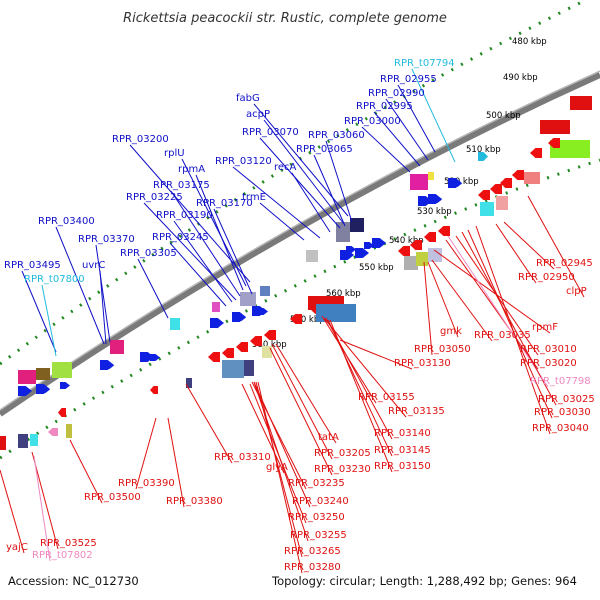  What do you see at coordinates (312, 551) in the screenshot?
I see `gene-label: RPR_03265` at bounding box center [312, 551].